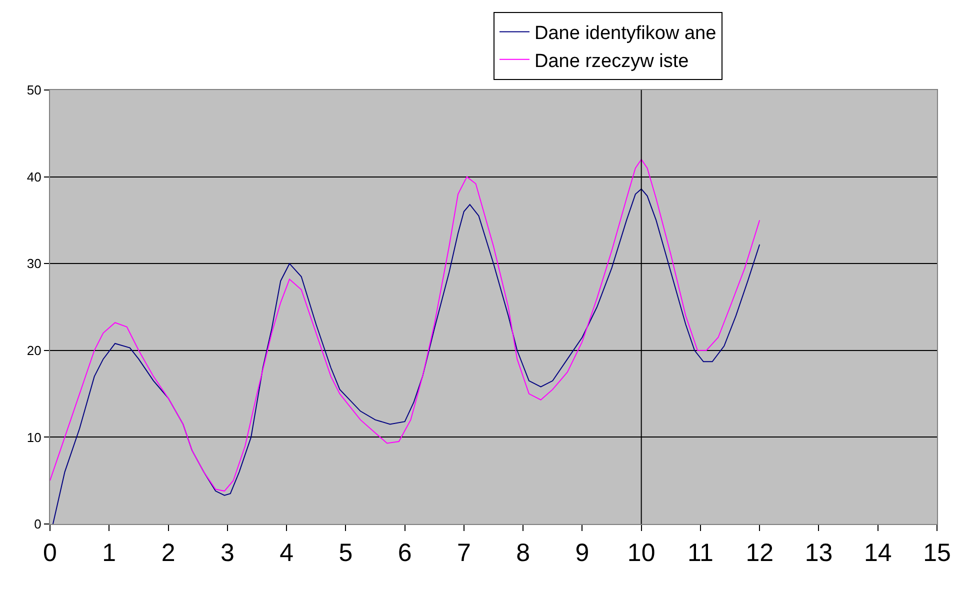 Image resolution: width=958 pixels, height=590 pixels. What do you see at coordinates (227, 553) in the screenshot?
I see `x-tick-label: 3` at bounding box center [227, 553].